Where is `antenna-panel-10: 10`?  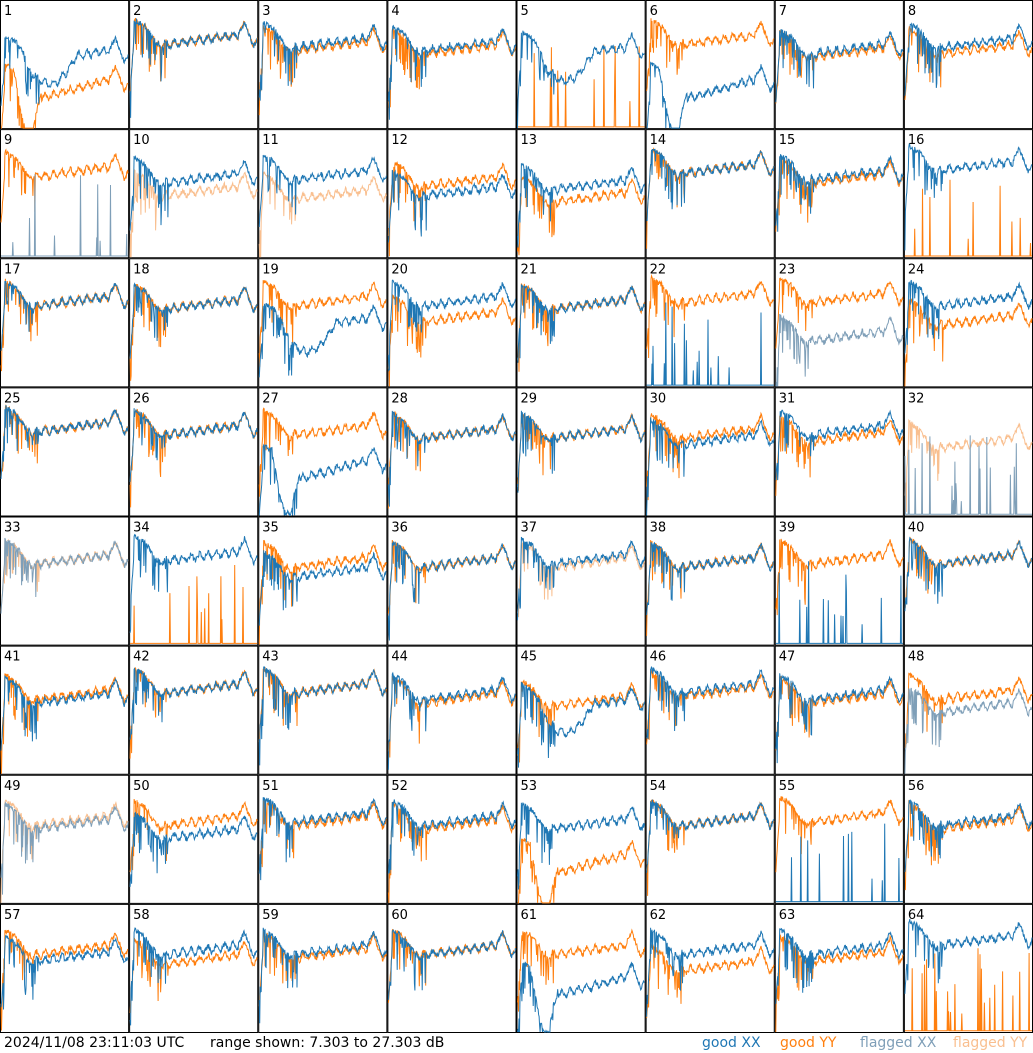 antenna-panel-10: 10 is located at coordinates (194, 194).